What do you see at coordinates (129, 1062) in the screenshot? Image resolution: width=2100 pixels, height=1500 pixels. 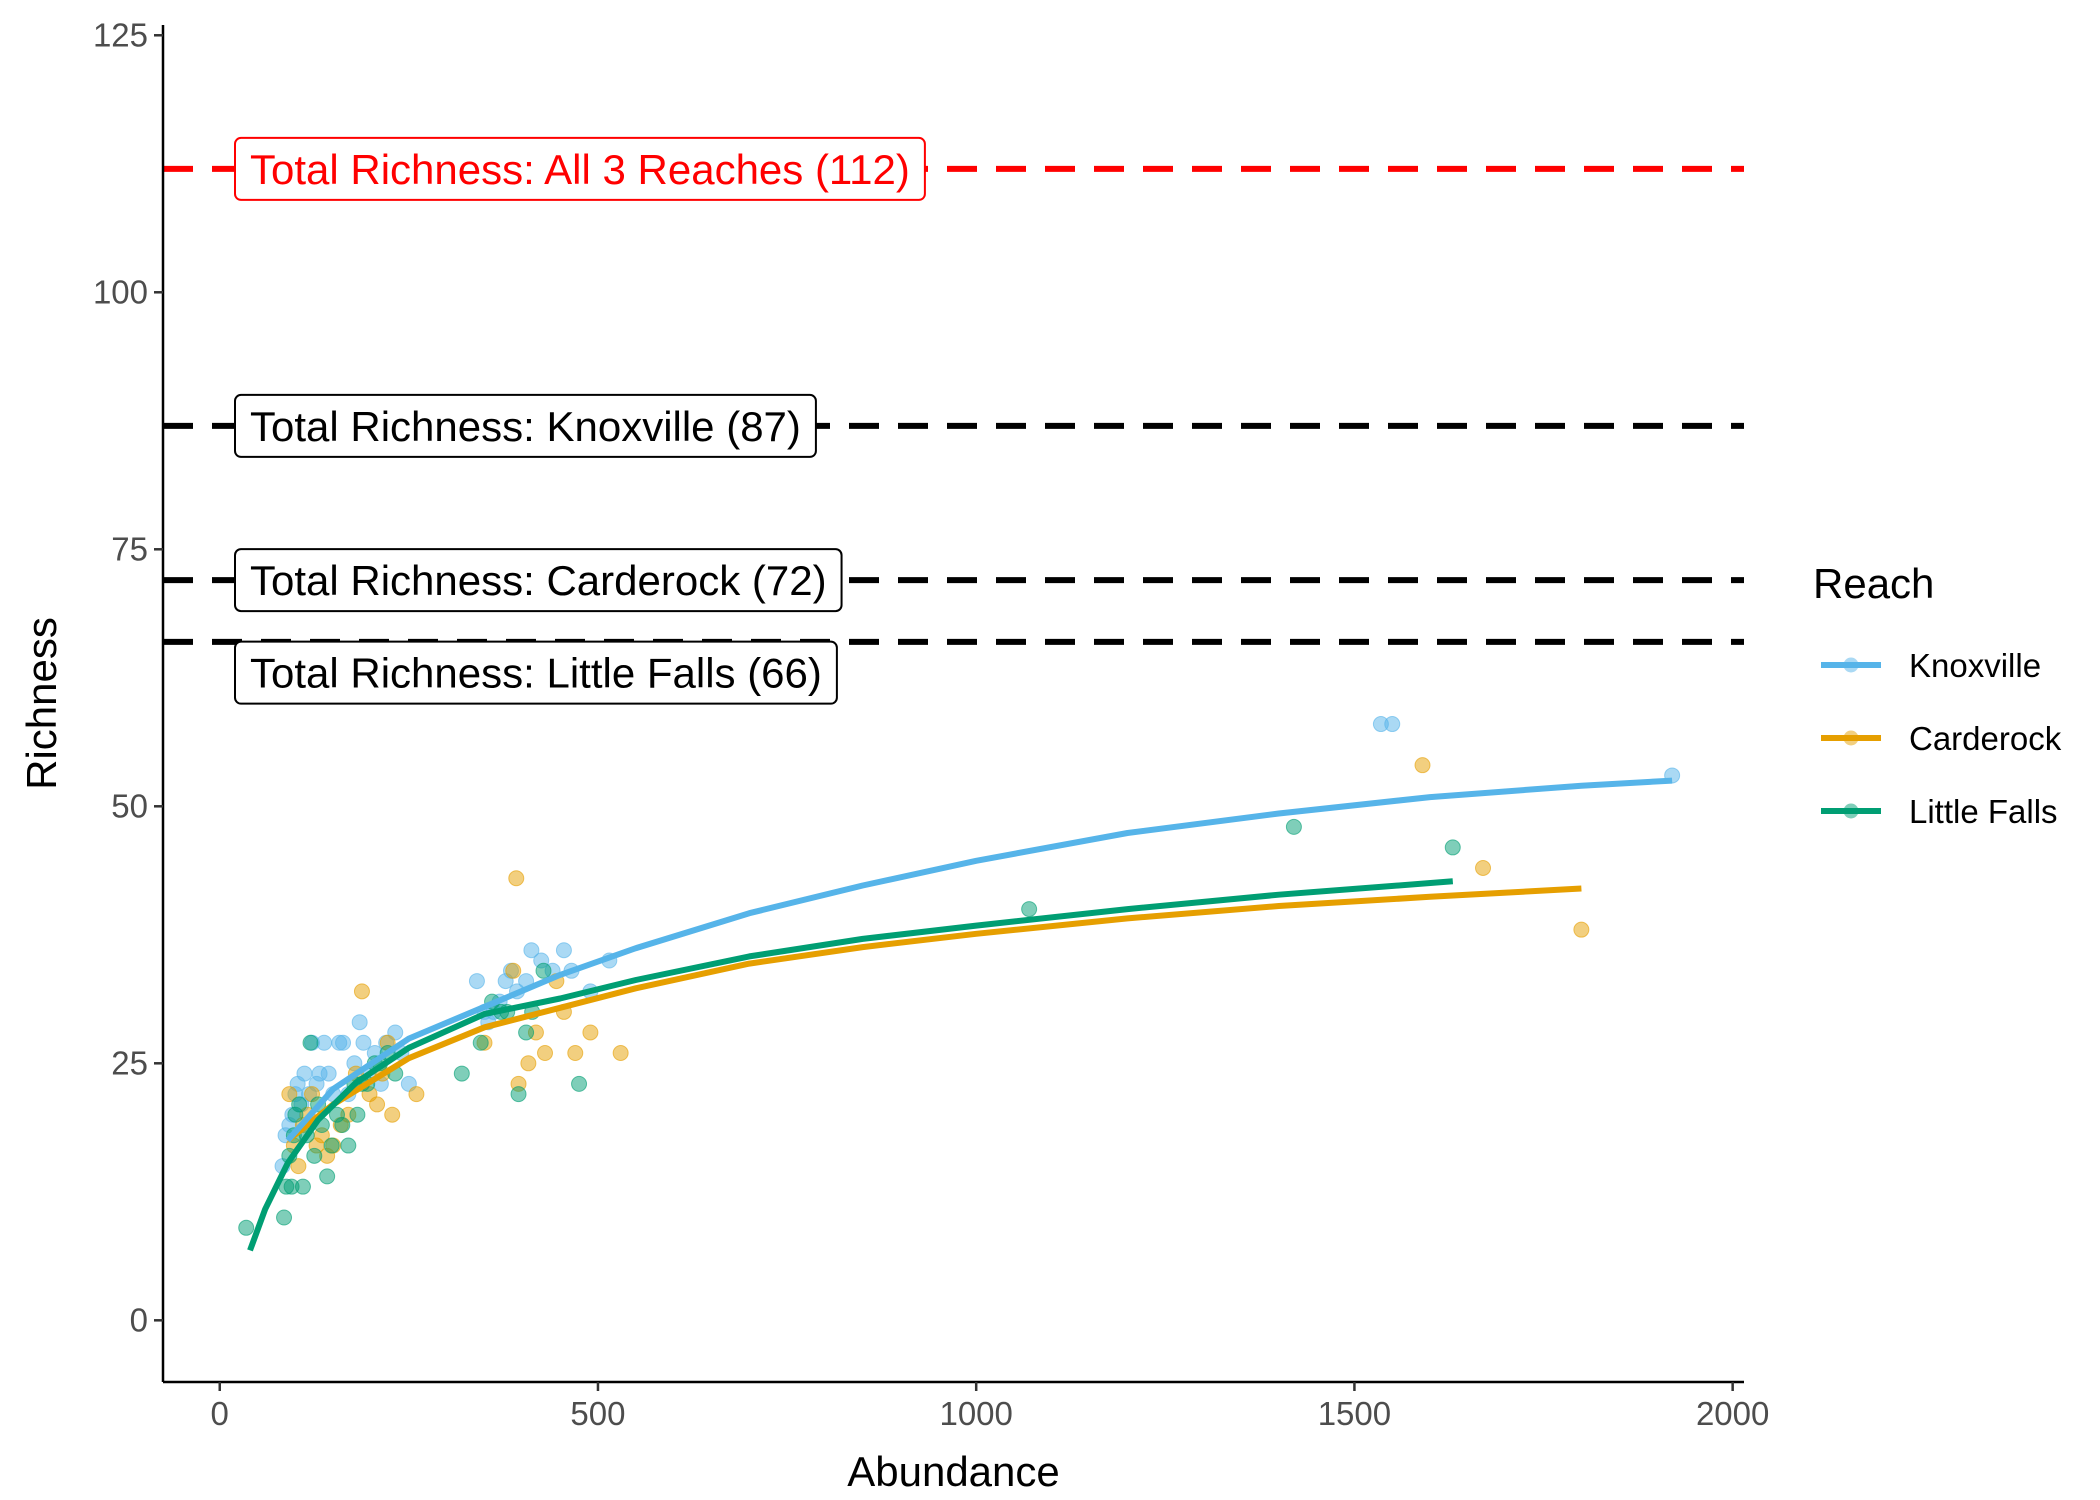 I see `y-tick-label: 25` at bounding box center [129, 1062].